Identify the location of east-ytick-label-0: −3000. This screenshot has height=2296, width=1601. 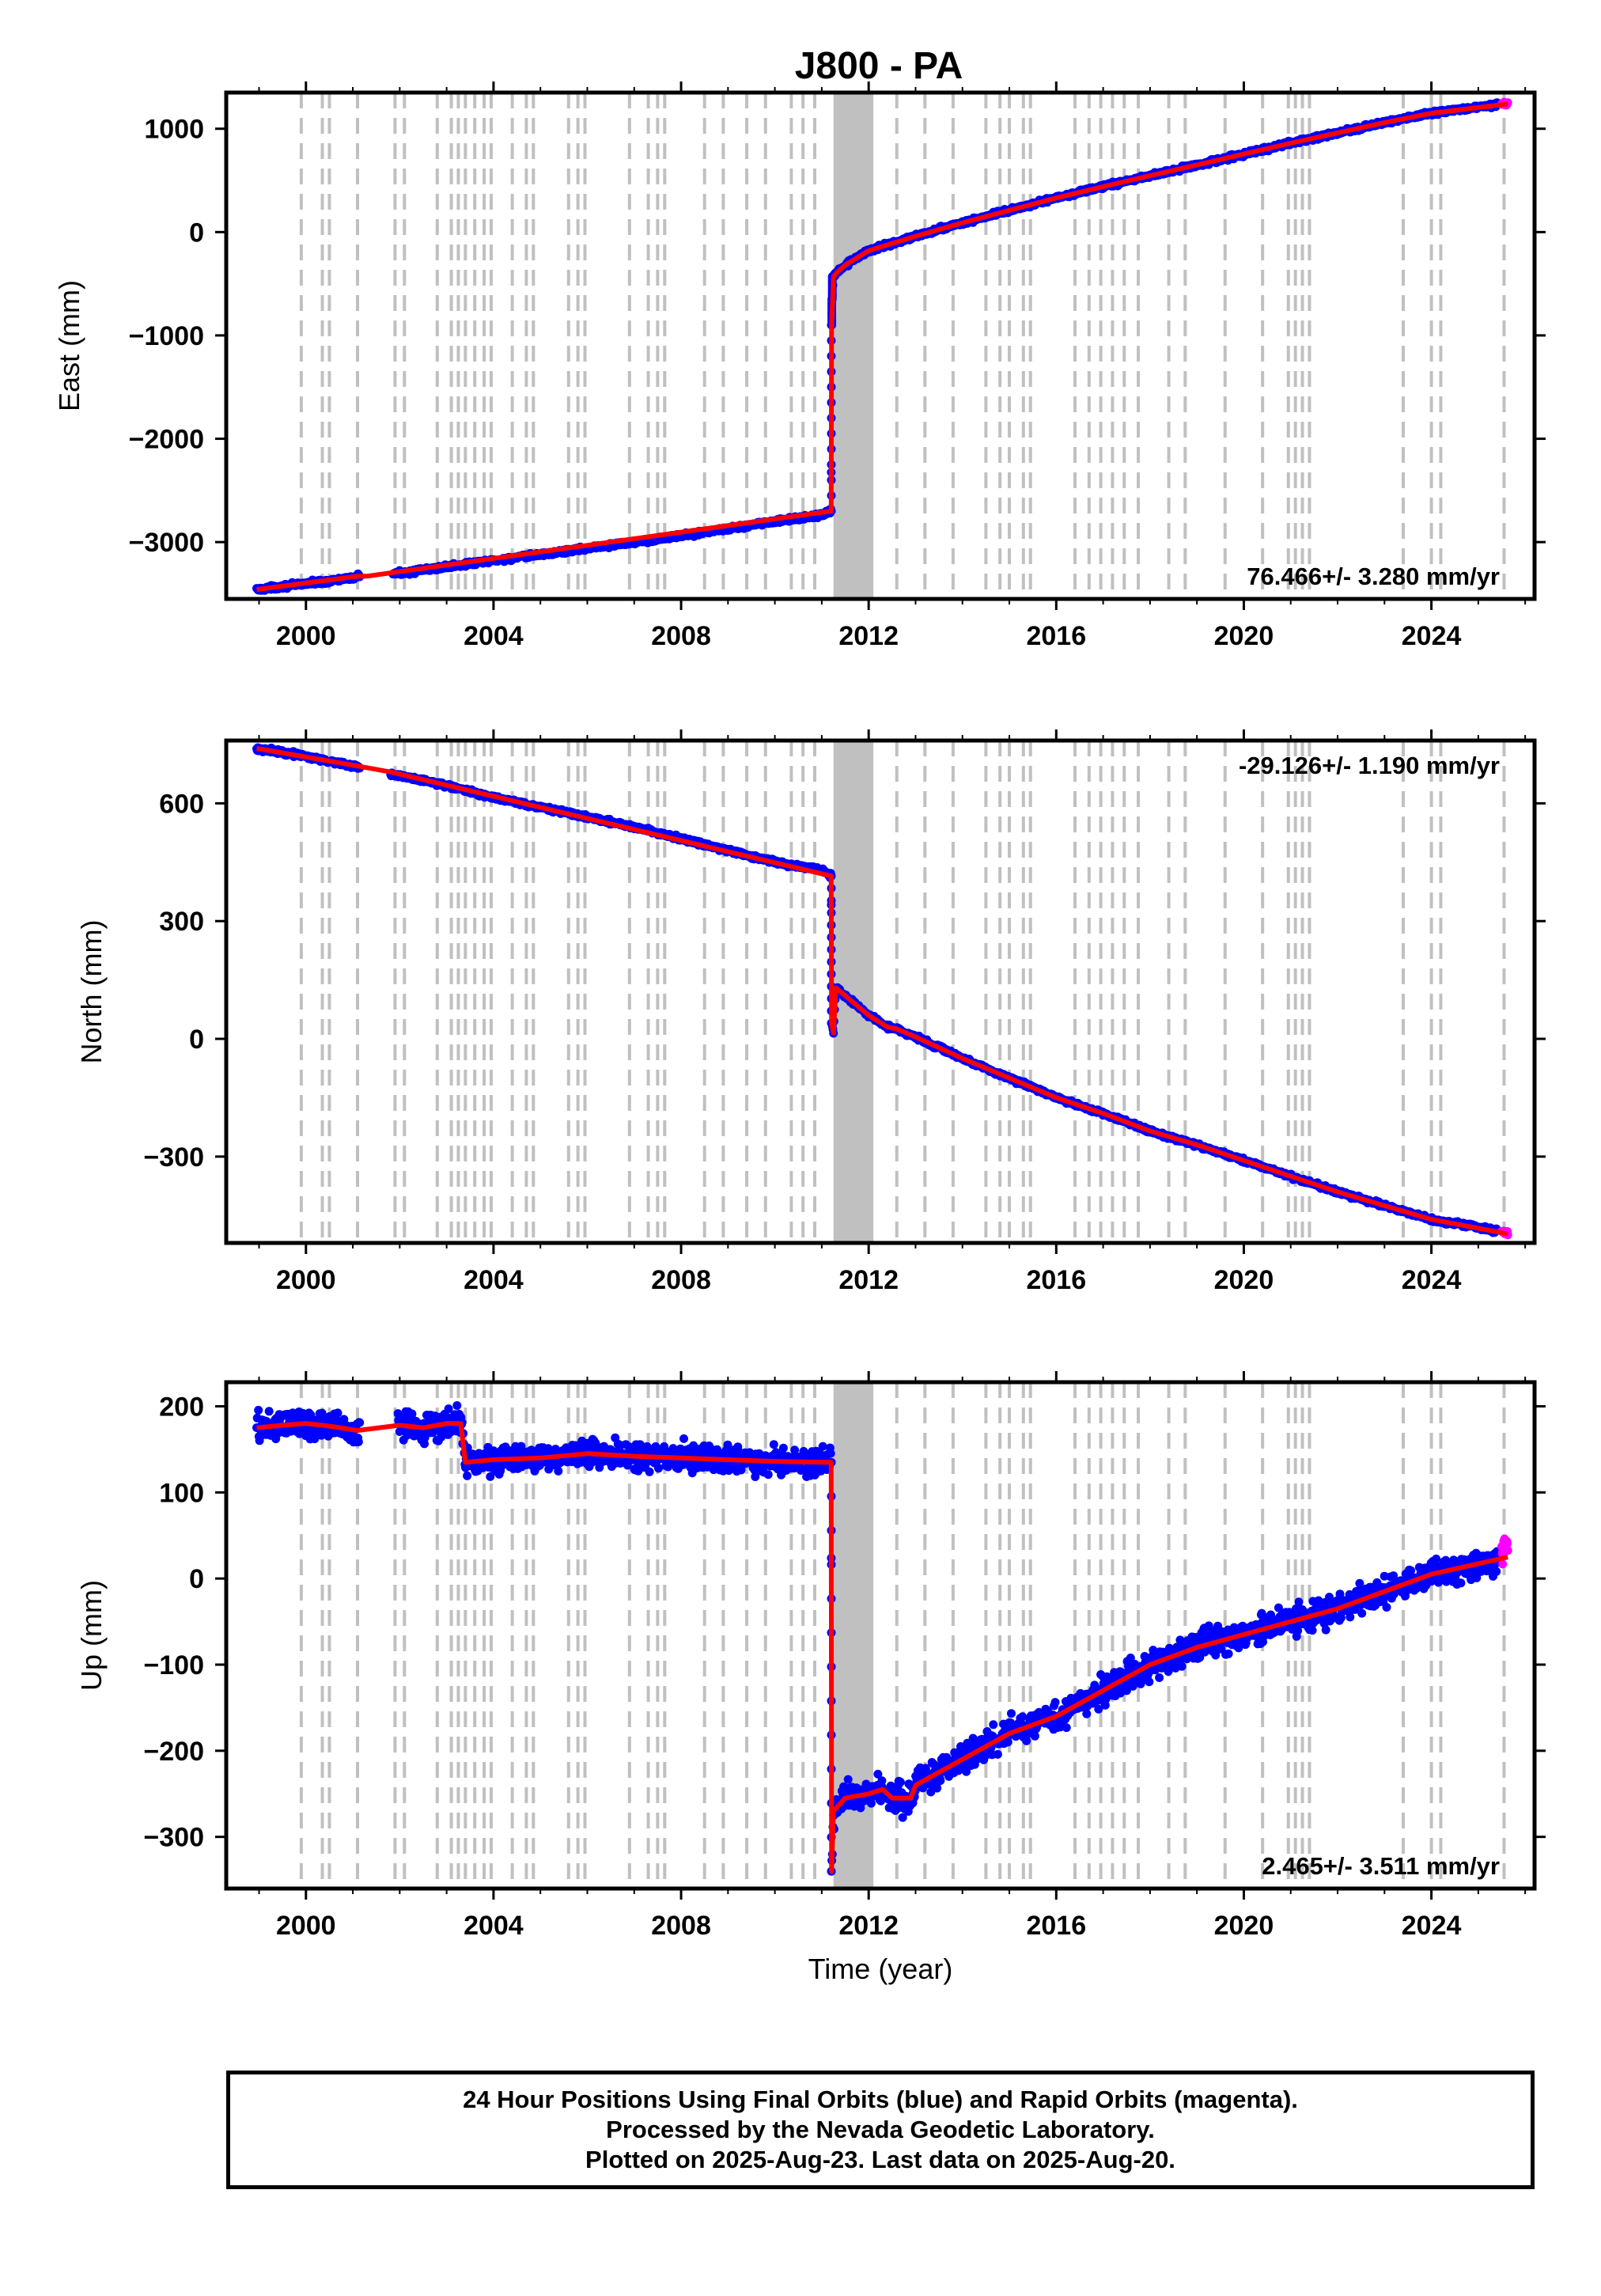
(167, 543).